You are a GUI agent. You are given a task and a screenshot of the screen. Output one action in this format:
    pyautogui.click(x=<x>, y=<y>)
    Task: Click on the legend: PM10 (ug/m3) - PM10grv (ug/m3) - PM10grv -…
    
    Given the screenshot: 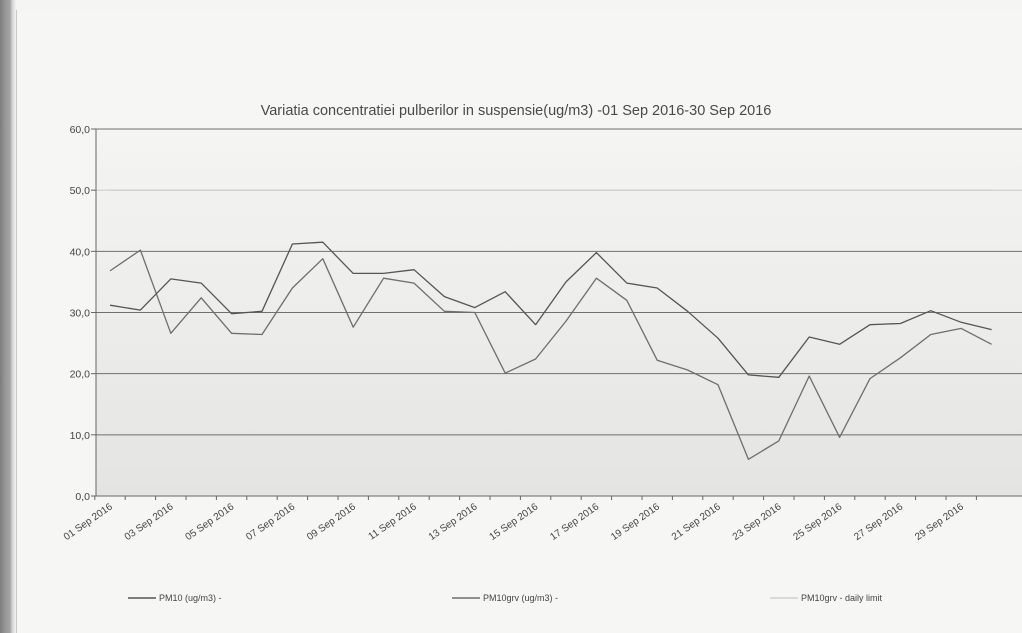 What is the action you would take?
    pyautogui.click(x=505, y=598)
    